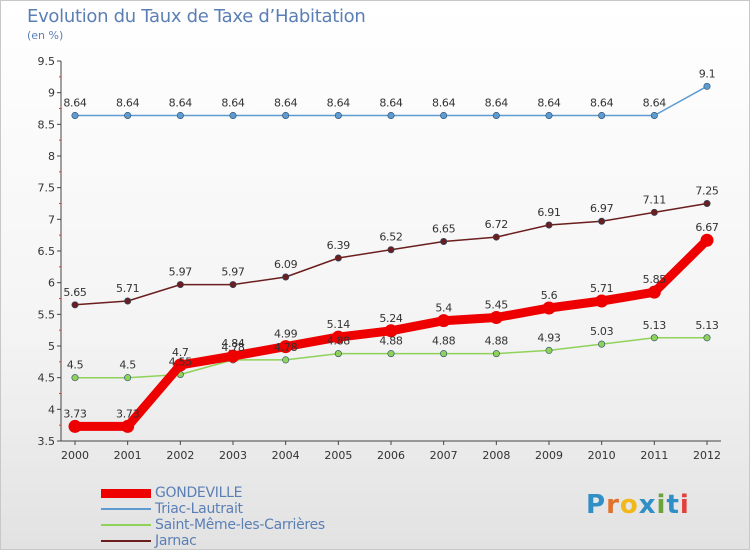  What do you see at coordinates (51, 219) in the screenshot?
I see `y-tick-label: 7` at bounding box center [51, 219].